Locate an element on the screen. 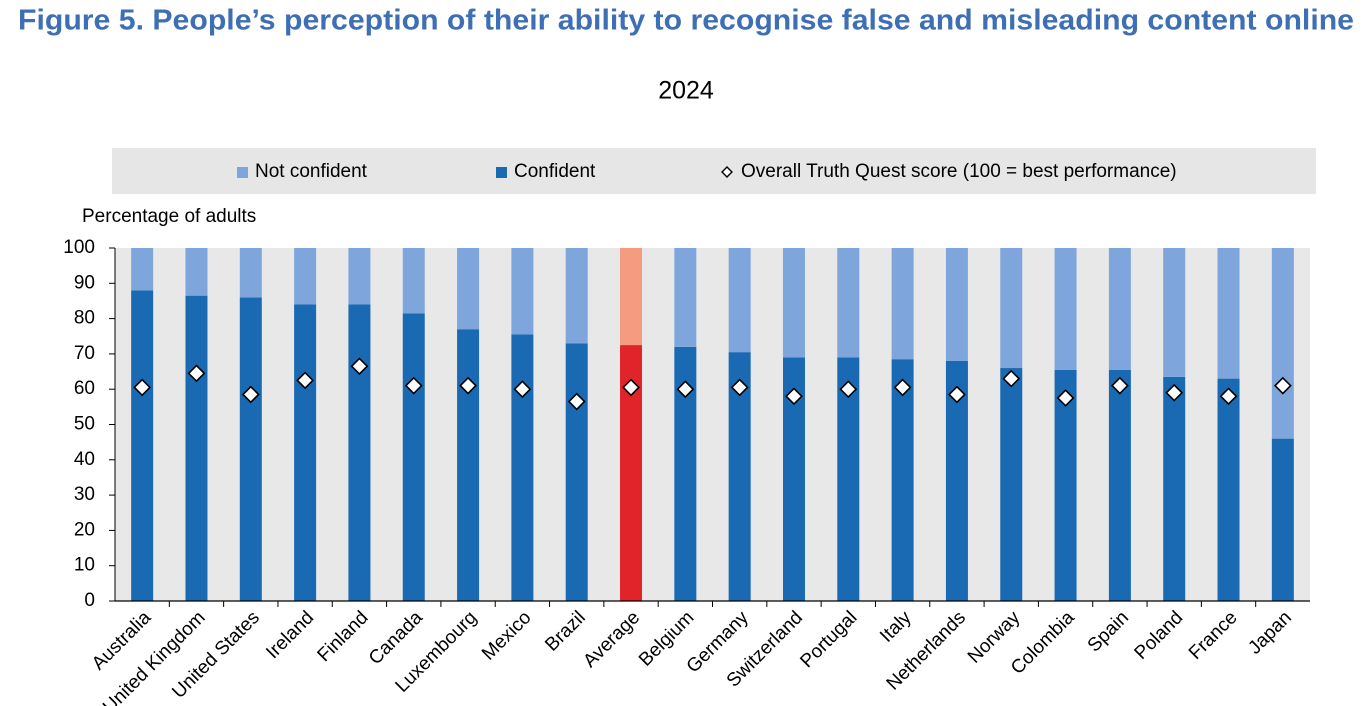 This screenshot has width=1372, height=706. x-tick-label: Italy is located at coordinates (896, 627).